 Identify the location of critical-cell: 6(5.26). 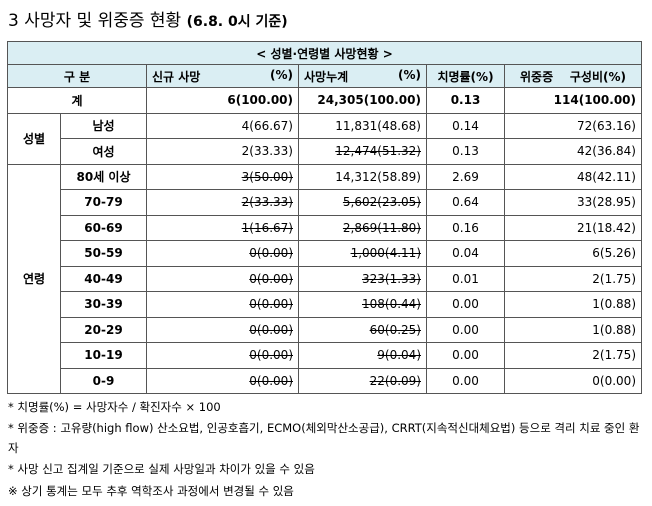
(573, 253).